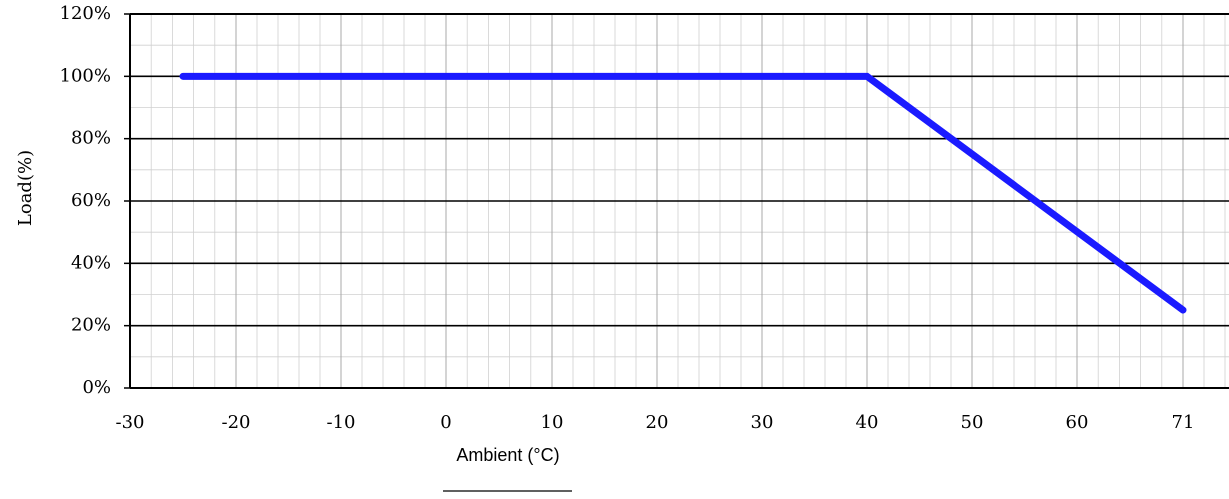 This screenshot has width=1229, height=499. I want to click on x-tick-label: 71, so click(1183, 422).